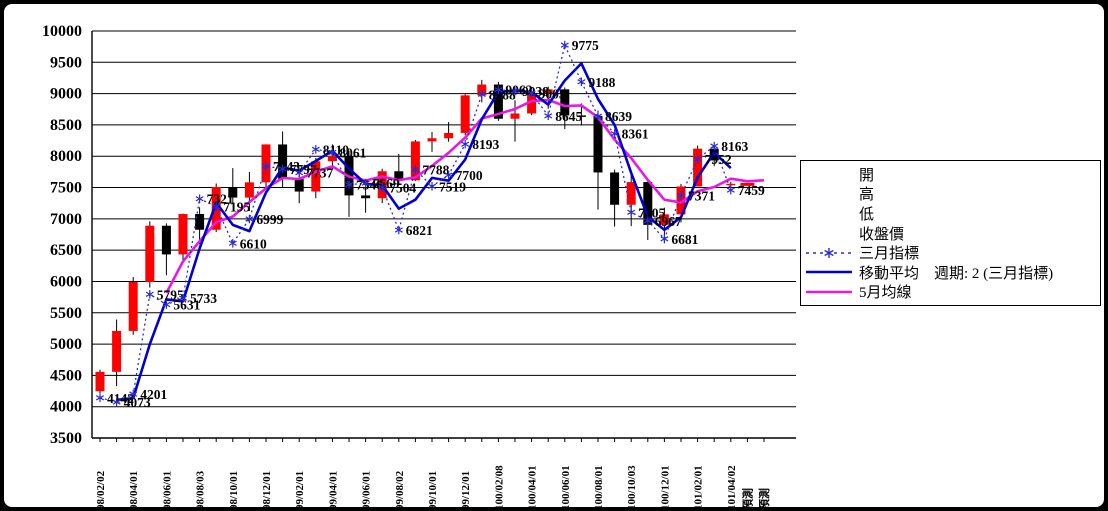  What do you see at coordinates (300, 490) in the screenshot?
I see `x-axis-tick-label: 99/02/01` at bounding box center [300, 490].